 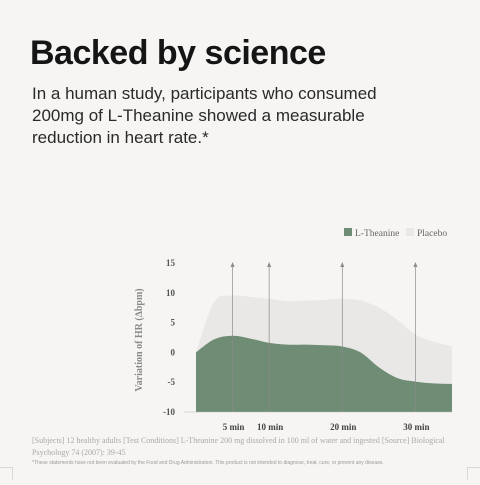 What do you see at coordinates (416, 427) in the screenshot?
I see `x-tick-label: 30 min` at bounding box center [416, 427].